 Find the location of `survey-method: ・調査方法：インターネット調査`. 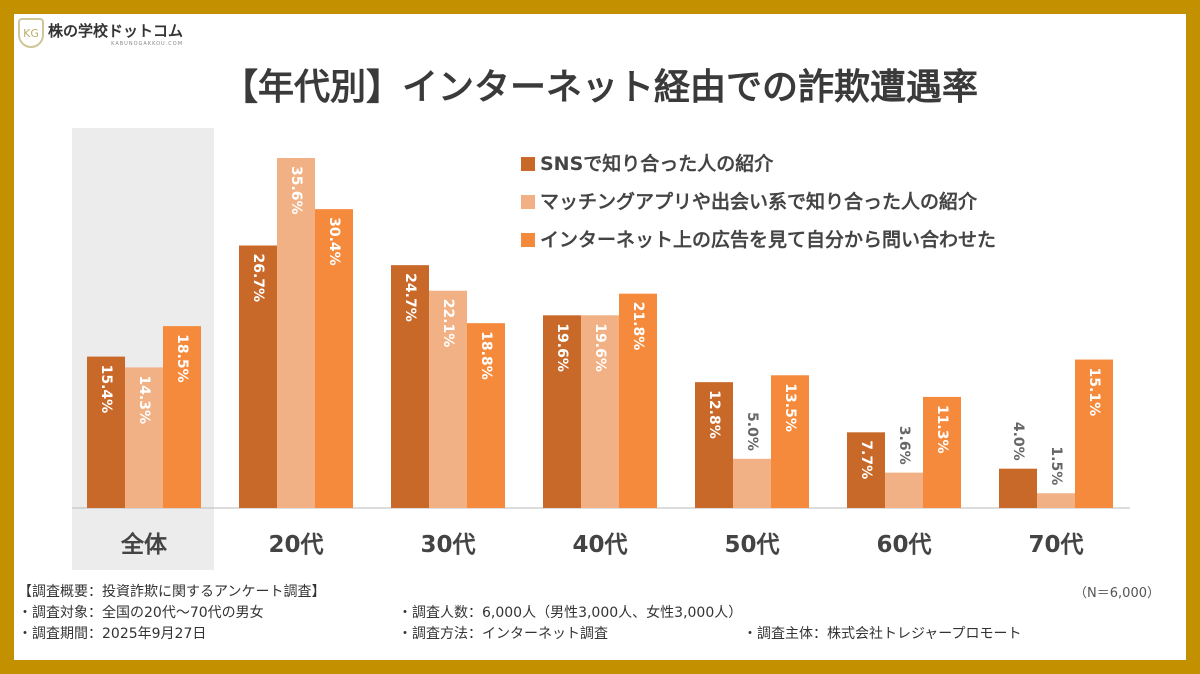

survey-method: ・調査方法：インターネット調査 is located at coordinates (503, 634).